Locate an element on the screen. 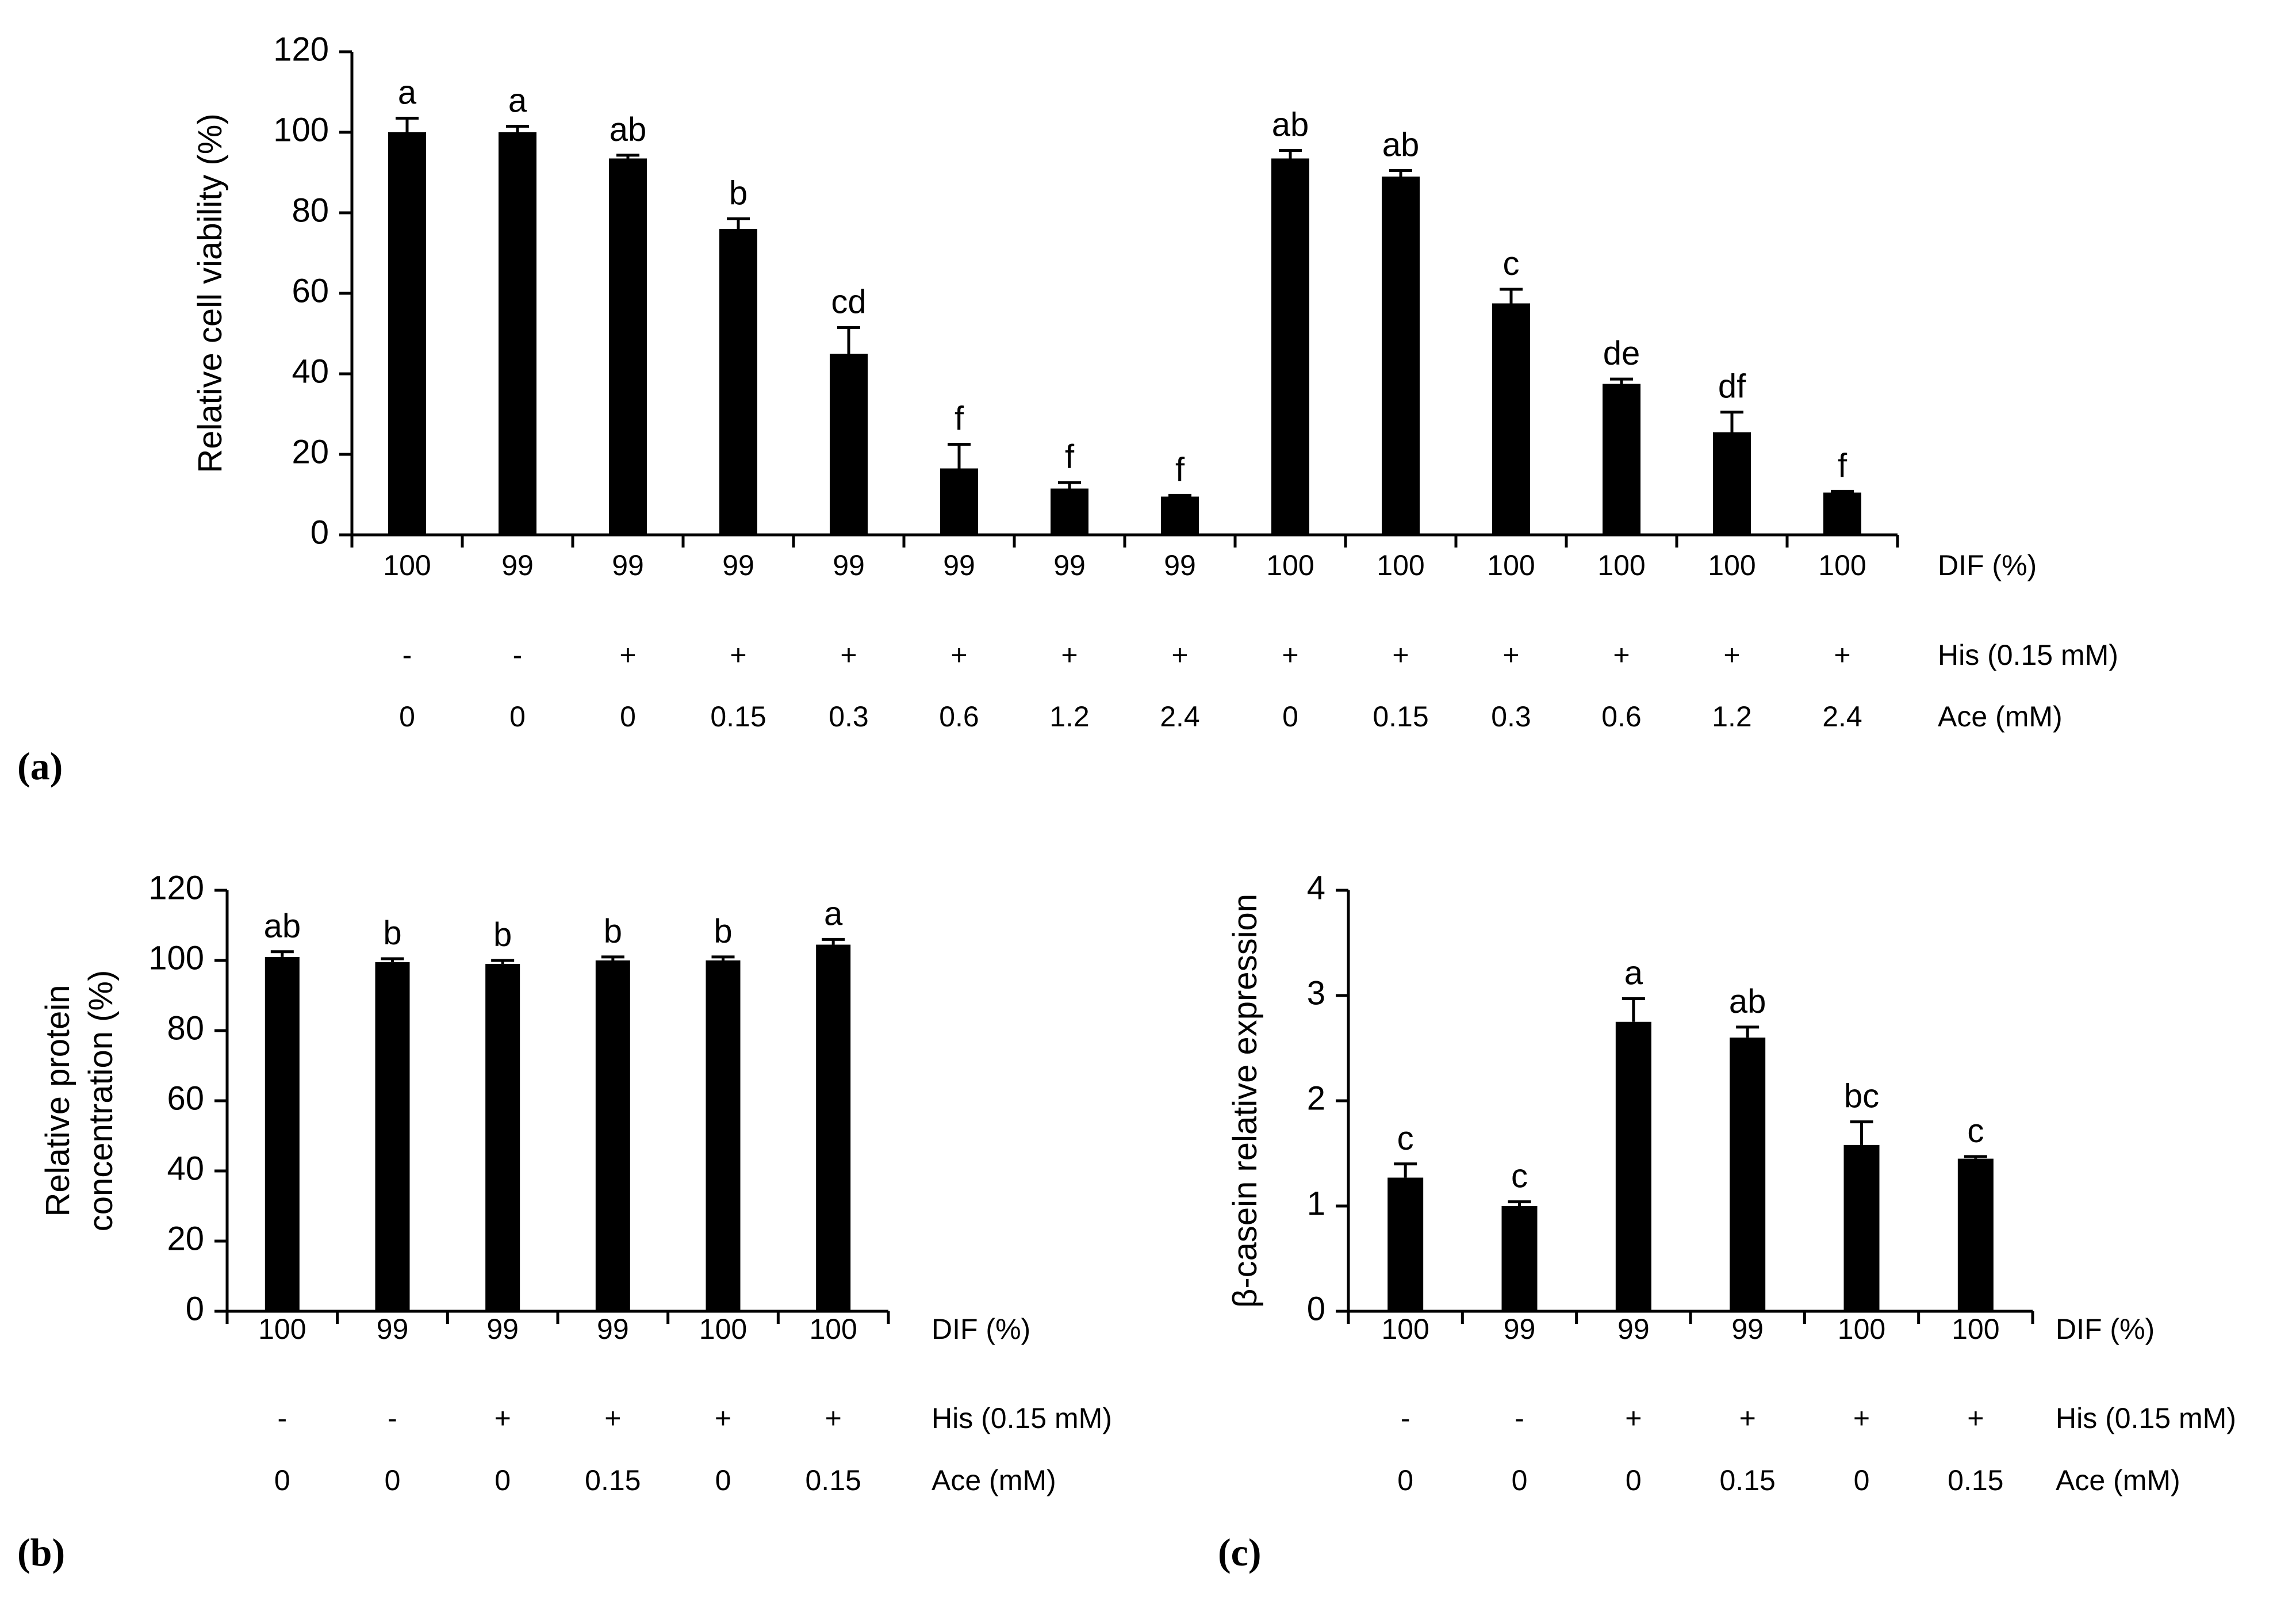 This screenshot has height=1604, width=2296. y-tick-label: 120 is located at coordinates (176, 887).